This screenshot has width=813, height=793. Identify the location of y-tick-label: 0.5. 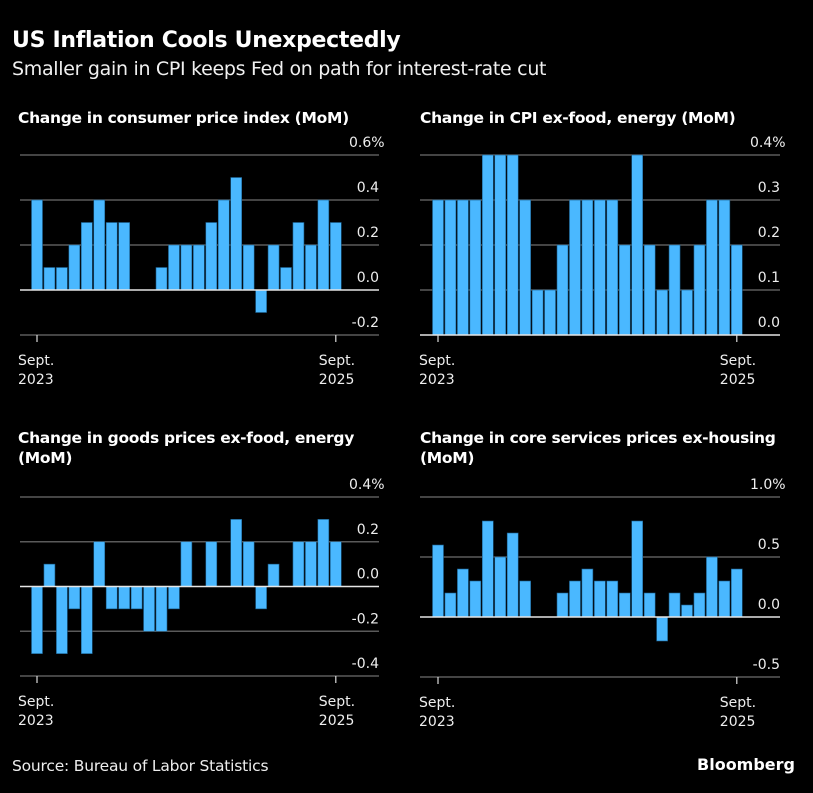
(769, 545).